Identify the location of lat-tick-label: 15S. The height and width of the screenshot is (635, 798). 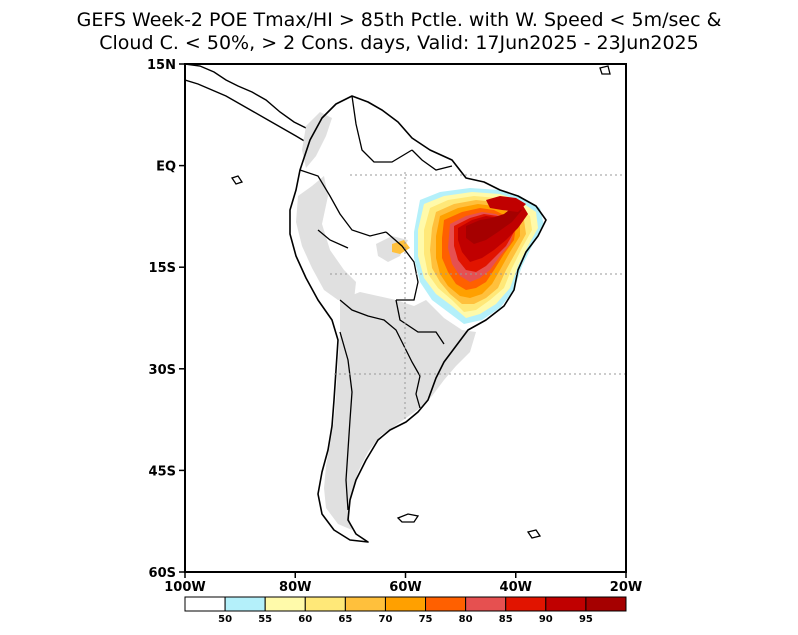
(162, 268).